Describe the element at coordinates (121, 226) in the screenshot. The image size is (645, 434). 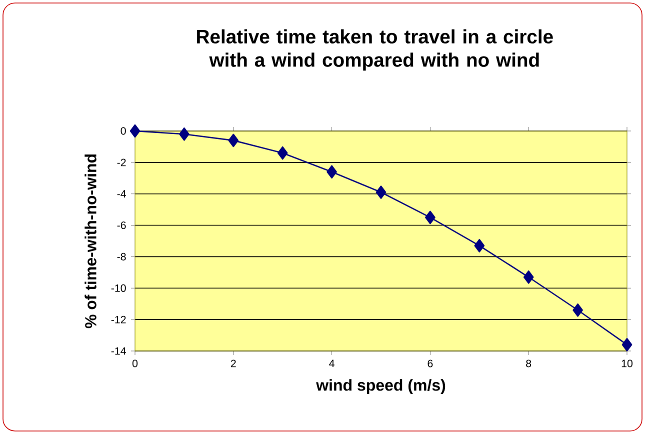
I see `y-tick-label: -6` at that location.